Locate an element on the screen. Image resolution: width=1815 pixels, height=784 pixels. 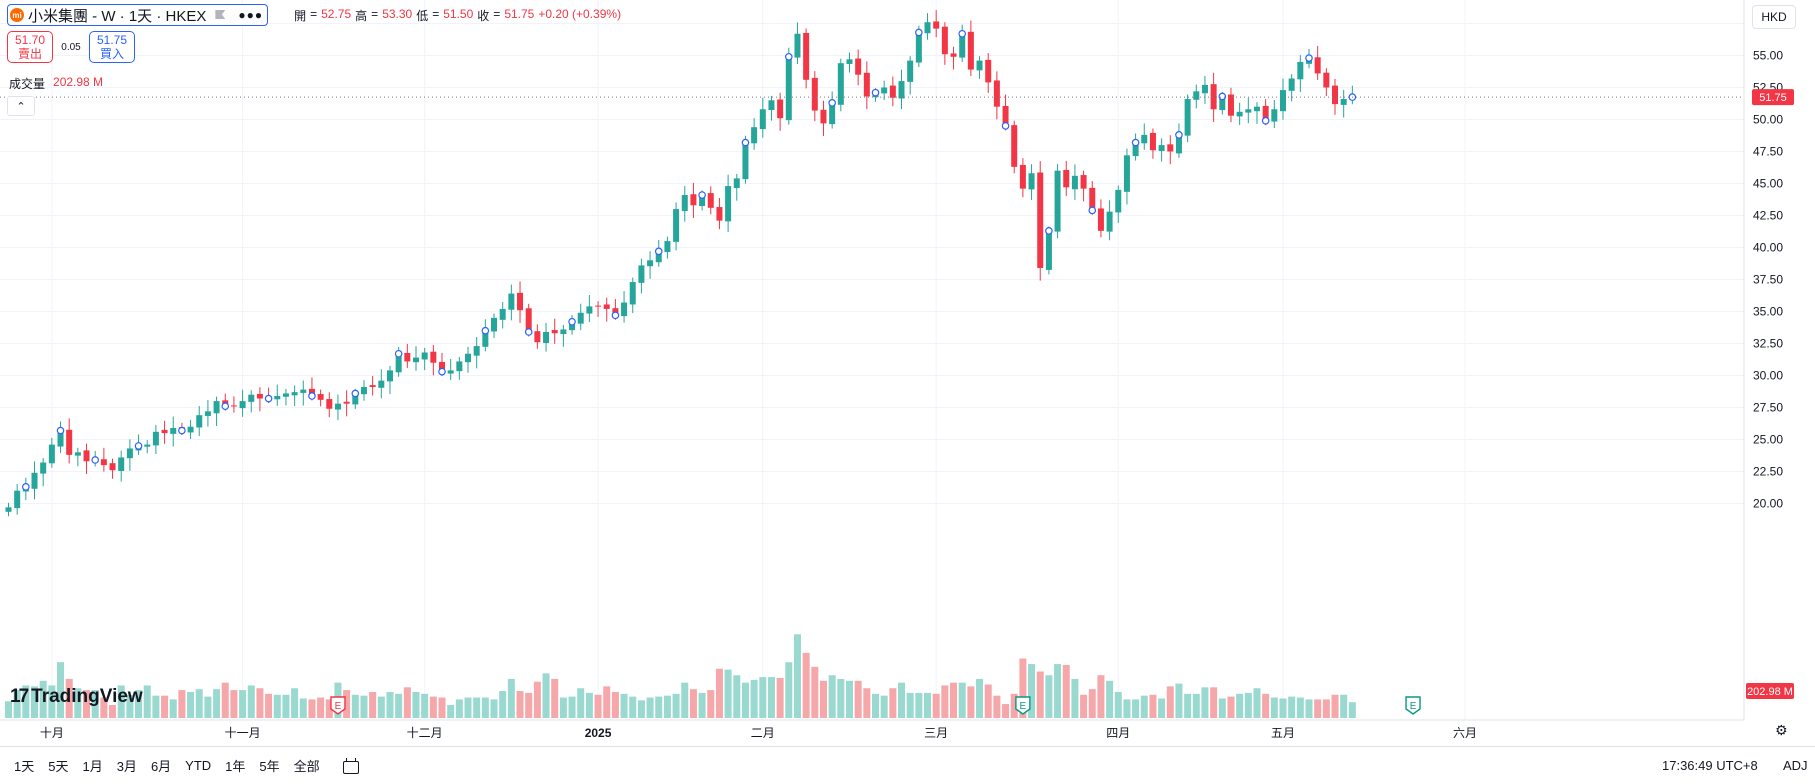
timezone-clock: 17:36:49 UTC+8 is located at coordinates (1710, 765).